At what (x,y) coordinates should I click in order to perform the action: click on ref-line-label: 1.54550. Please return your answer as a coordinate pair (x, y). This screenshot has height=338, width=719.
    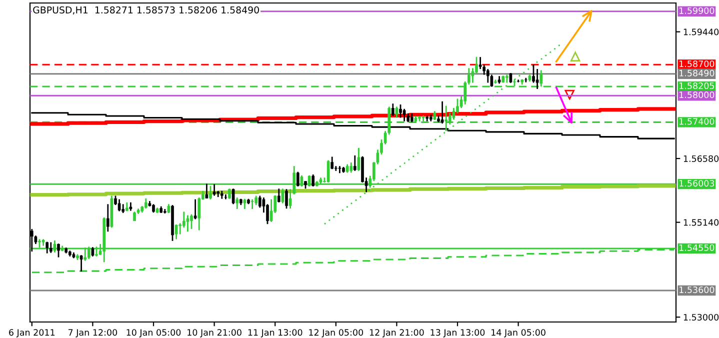
    Looking at the image, I should click on (697, 247).